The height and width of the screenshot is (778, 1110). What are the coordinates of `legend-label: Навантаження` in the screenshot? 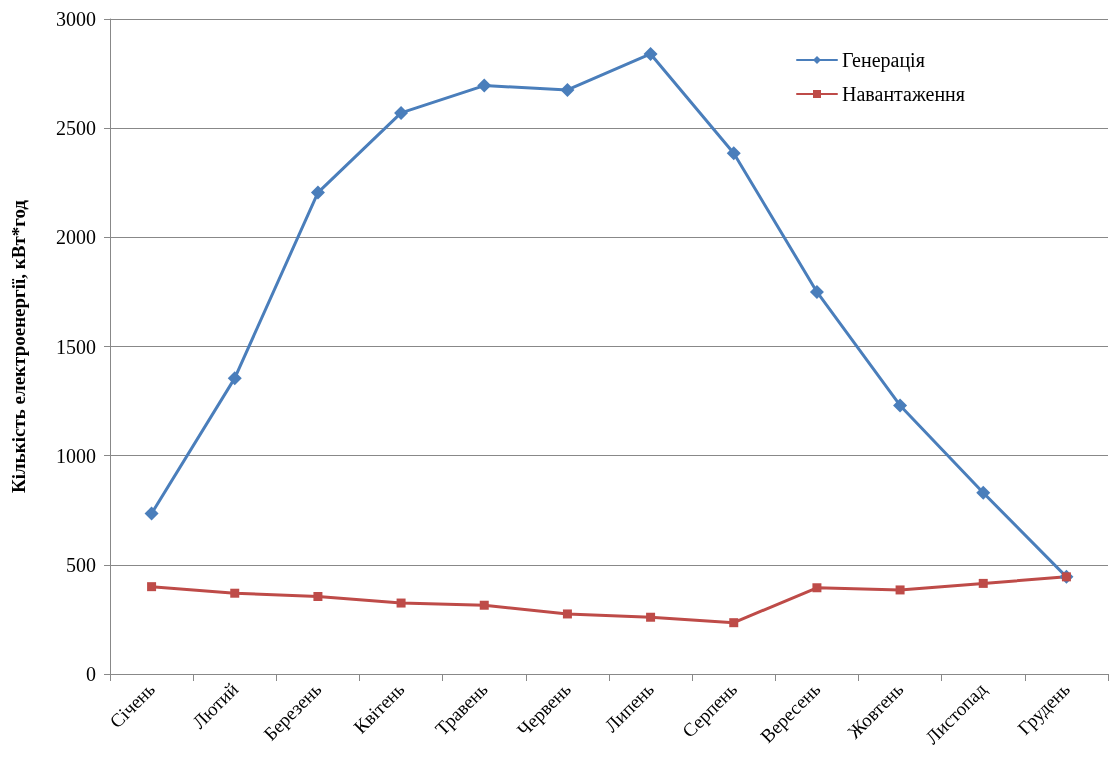 It's located at (904, 94).